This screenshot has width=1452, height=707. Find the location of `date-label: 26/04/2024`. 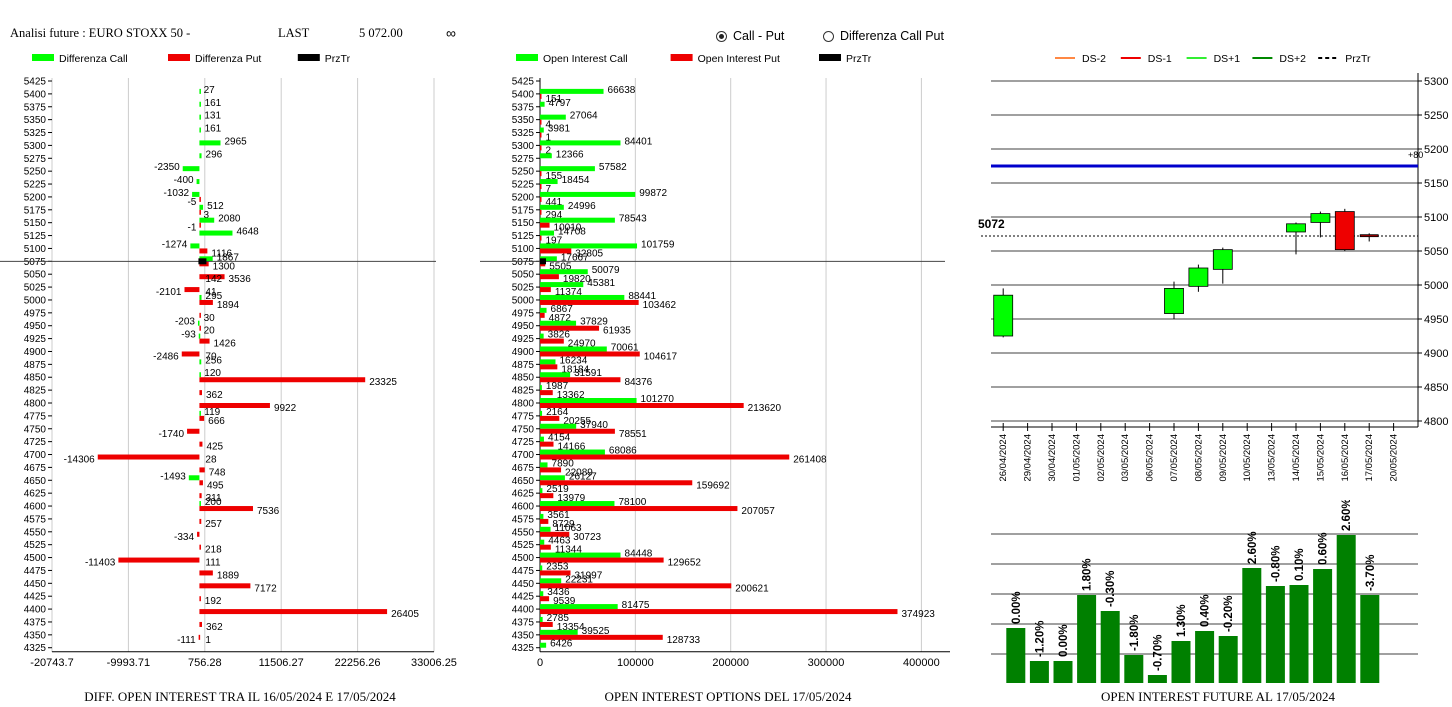

date-label: 26/04/2024 is located at coordinates (1003, 458).